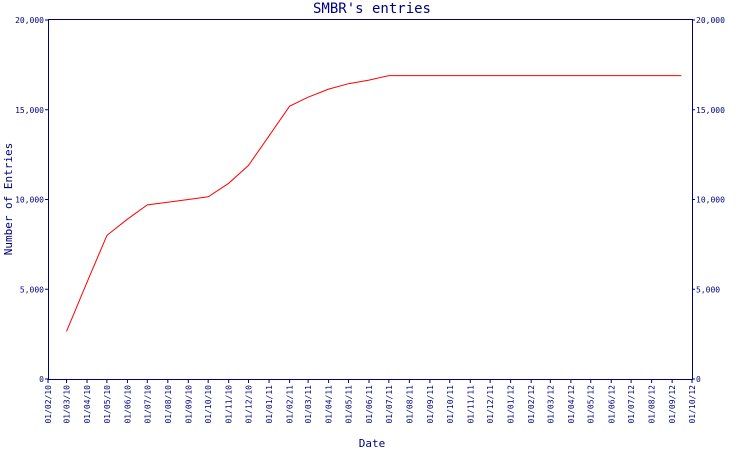 This screenshot has width=750, height=450. I want to click on y-tick-label-right: 15,000, so click(710, 110).